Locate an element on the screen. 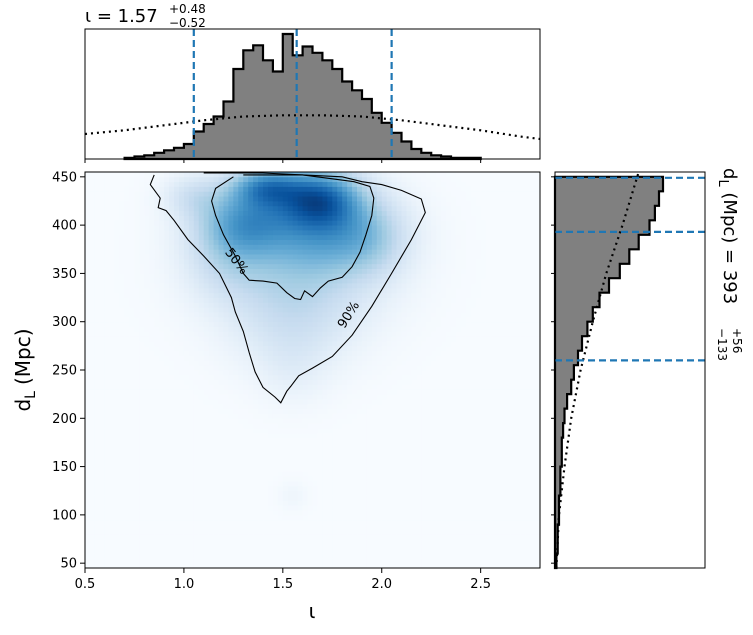 This screenshot has height=635, width=753. iota-prior-curve is located at coordinates (312, 127).